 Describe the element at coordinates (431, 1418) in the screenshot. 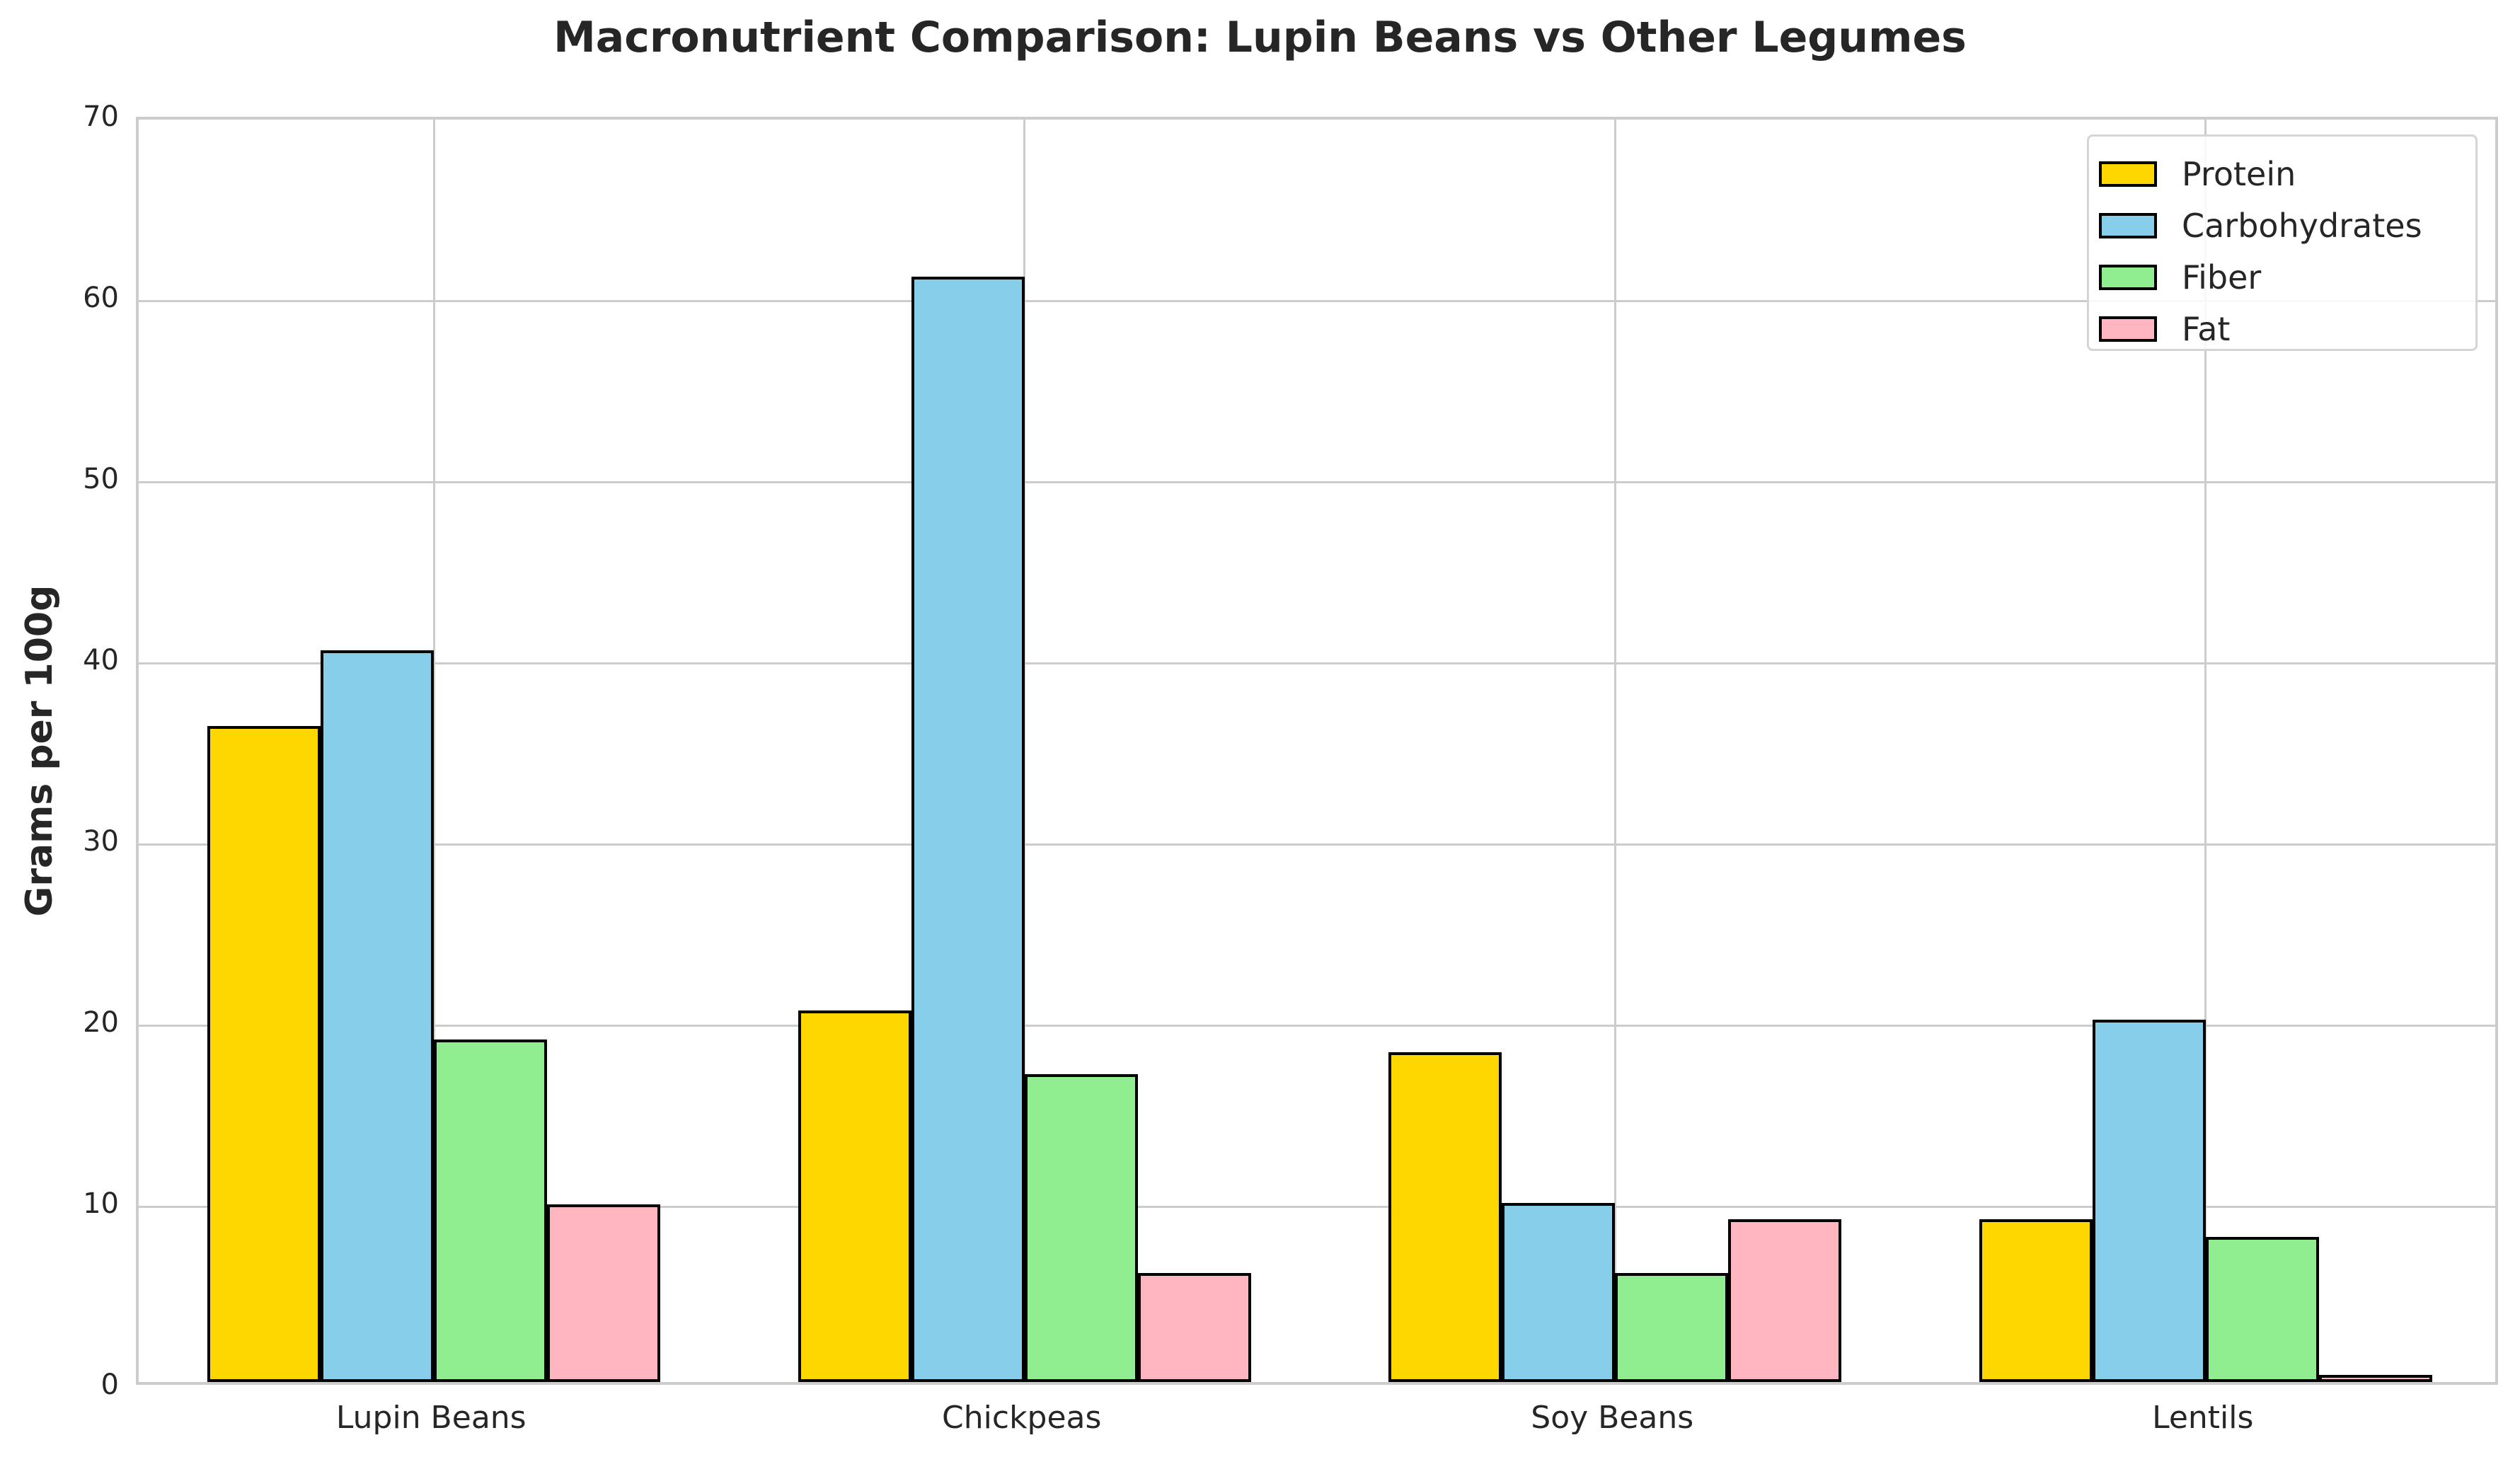

I see `x-tick-label: Lupin Beans` at that location.